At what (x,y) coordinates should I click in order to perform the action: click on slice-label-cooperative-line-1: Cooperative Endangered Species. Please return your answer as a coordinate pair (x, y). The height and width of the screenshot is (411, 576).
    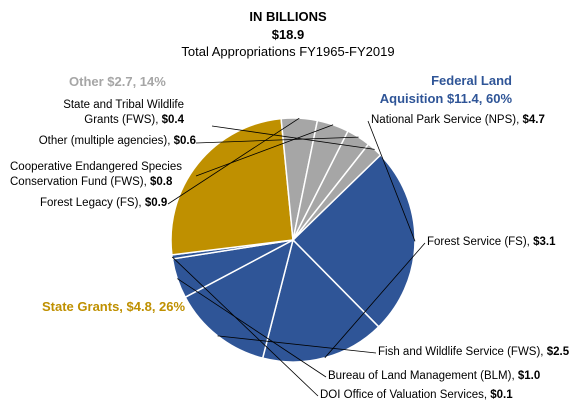
    Looking at the image, I should click on (96, 167).